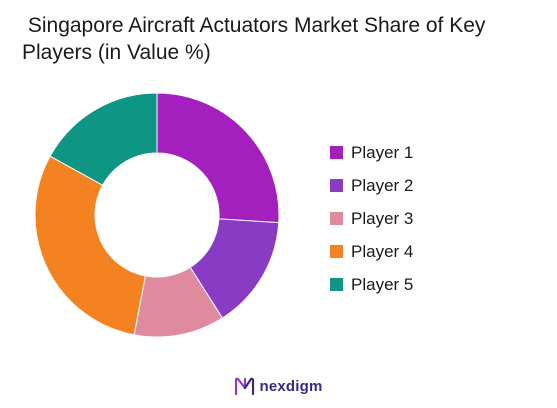 This screenshot has width=557, height=408. What do you see at coordinates (382, 152) in the screenshot?
I see `legend-label-1: Player 1` at bounding box center [382, 152].